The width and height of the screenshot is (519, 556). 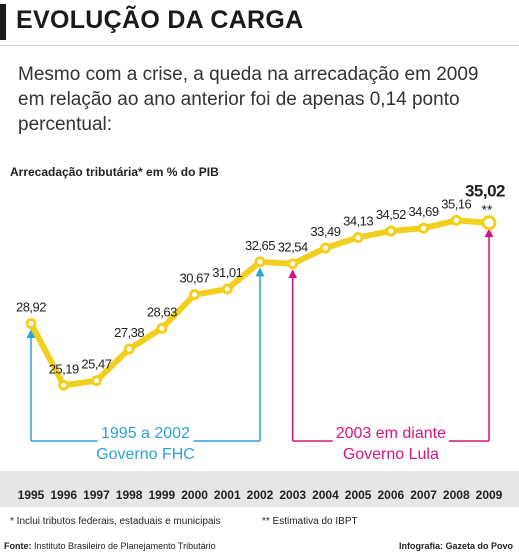 What do you see at coordinates (227, 289) in the screenshot?
I see `data-point-2001` at bounding box center [227, 289].